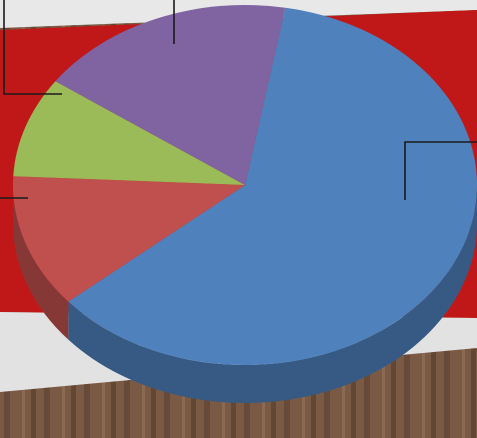 Image resolution: width=477 pixels, height=438 pixels. Describe the element at coordinates (32, 47) in the screenshot. I see `leader-line-green` at that location.